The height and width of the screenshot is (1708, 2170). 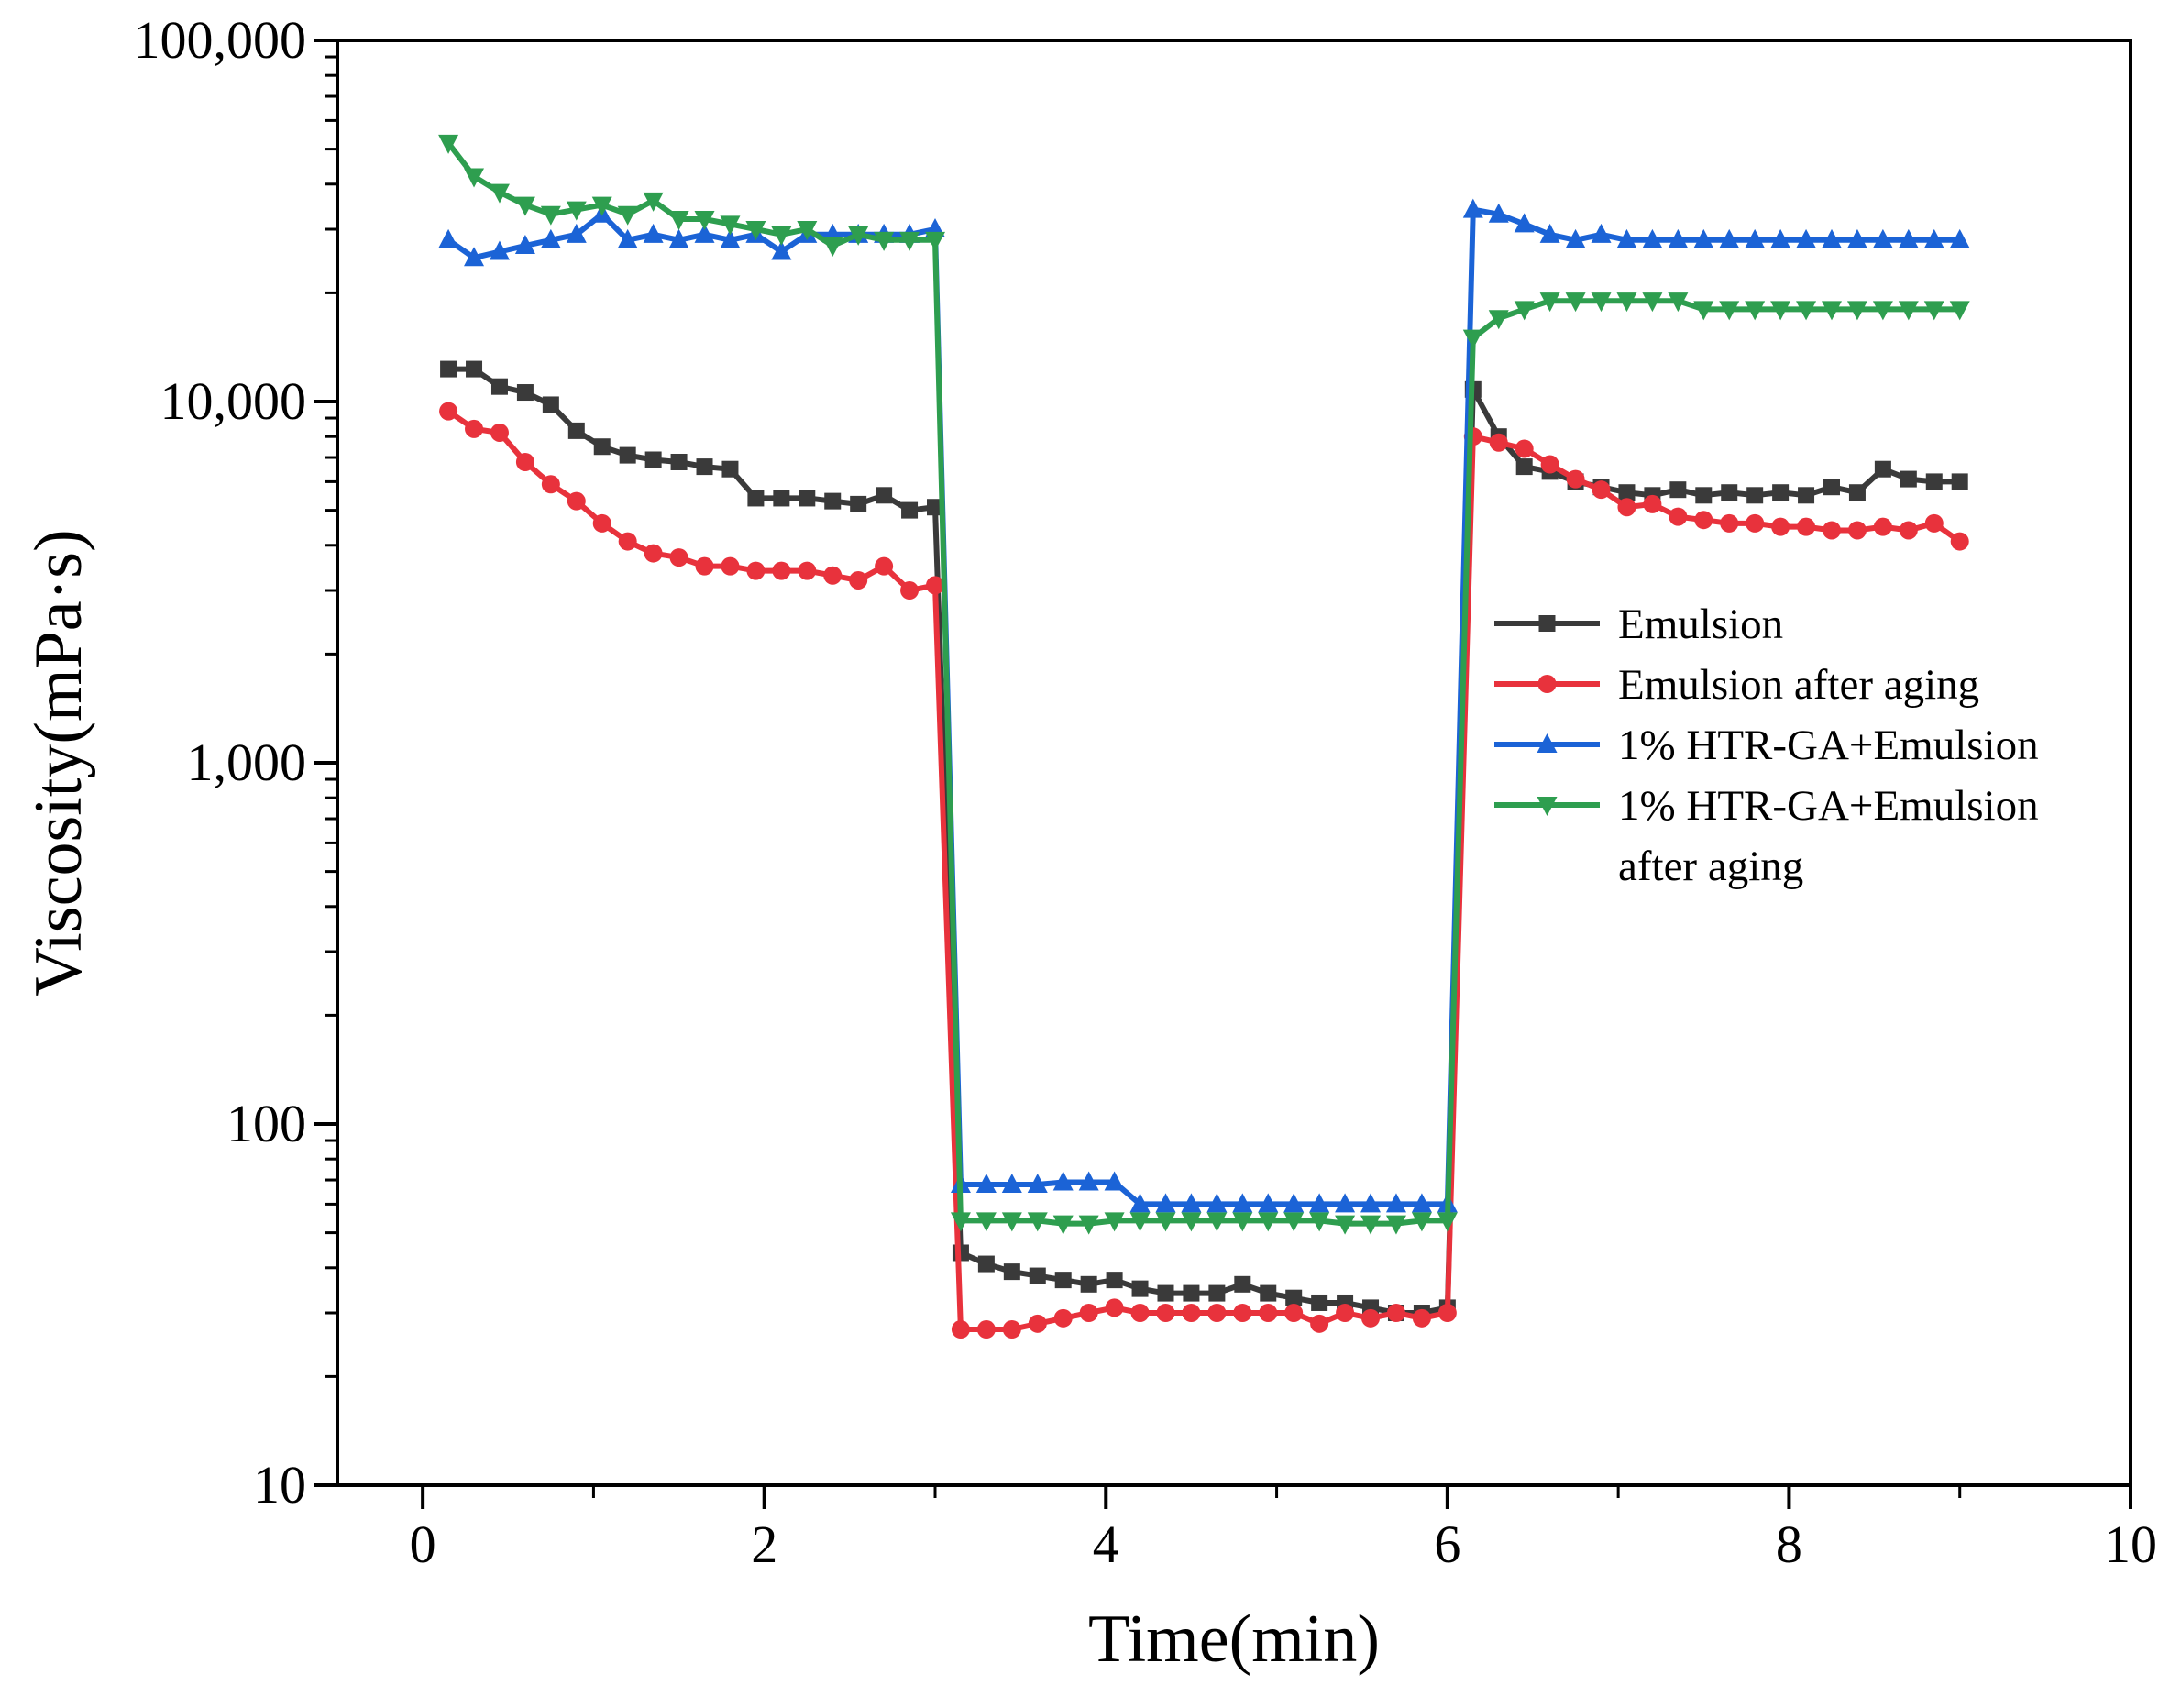 I want to click on legend-label: after aging, so click(x=1710, y=866).